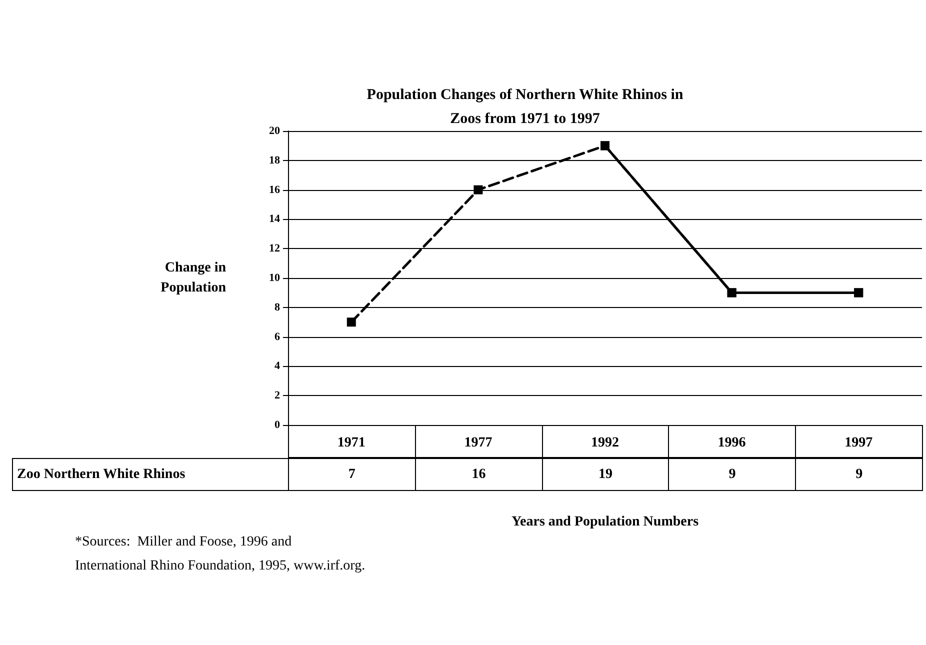 The height and width of the screenshot is (645, 926). What do you see at coordinates (605, 522) in the screenshot?
I see `x-axis-title: Years and Population Numbers` at bounding box center [605, 522].